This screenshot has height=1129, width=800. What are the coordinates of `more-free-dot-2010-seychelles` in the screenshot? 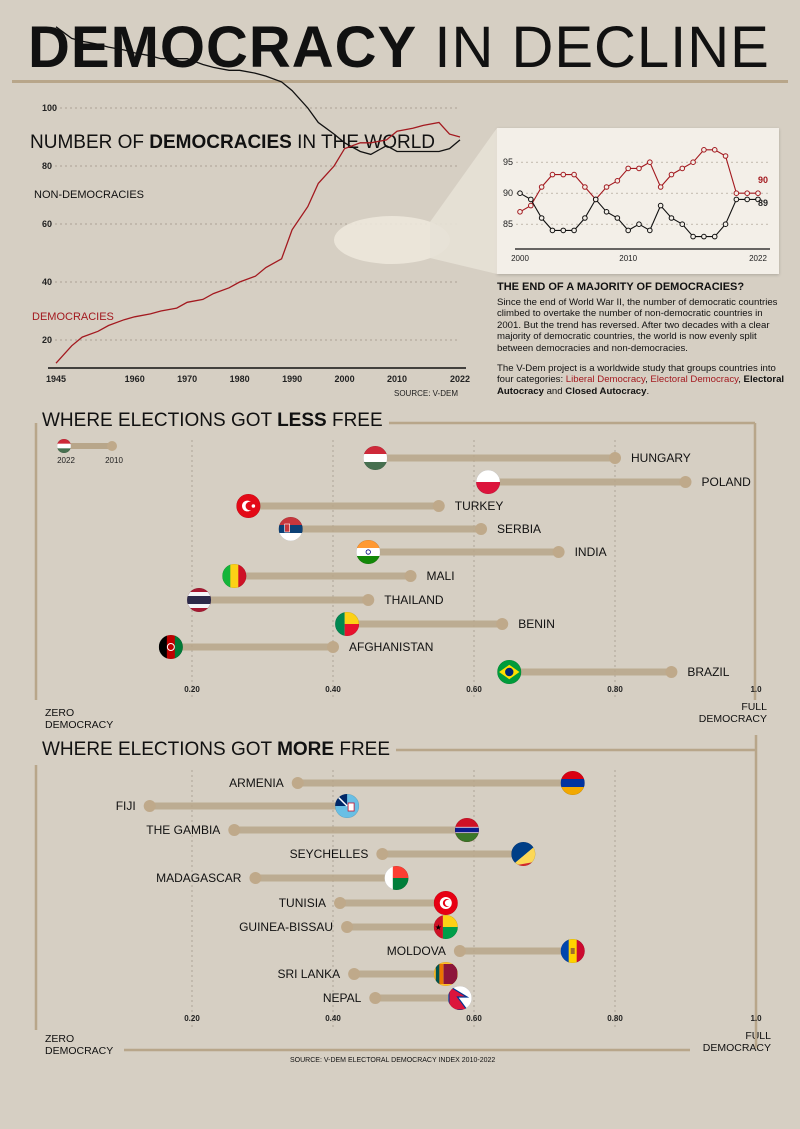 It's located at (382, 854).